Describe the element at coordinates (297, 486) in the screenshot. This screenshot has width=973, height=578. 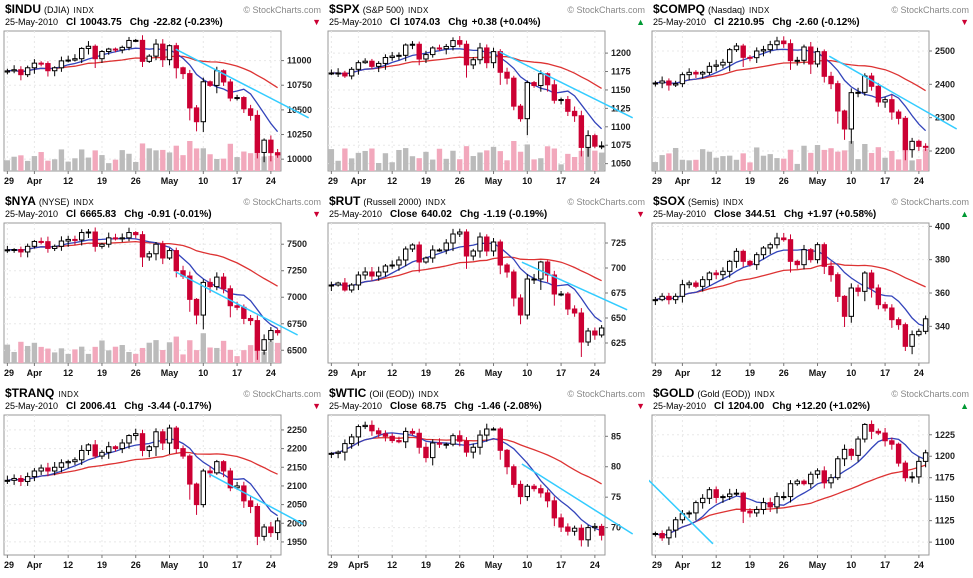
I see `y-axis-label: 2100` at that location.